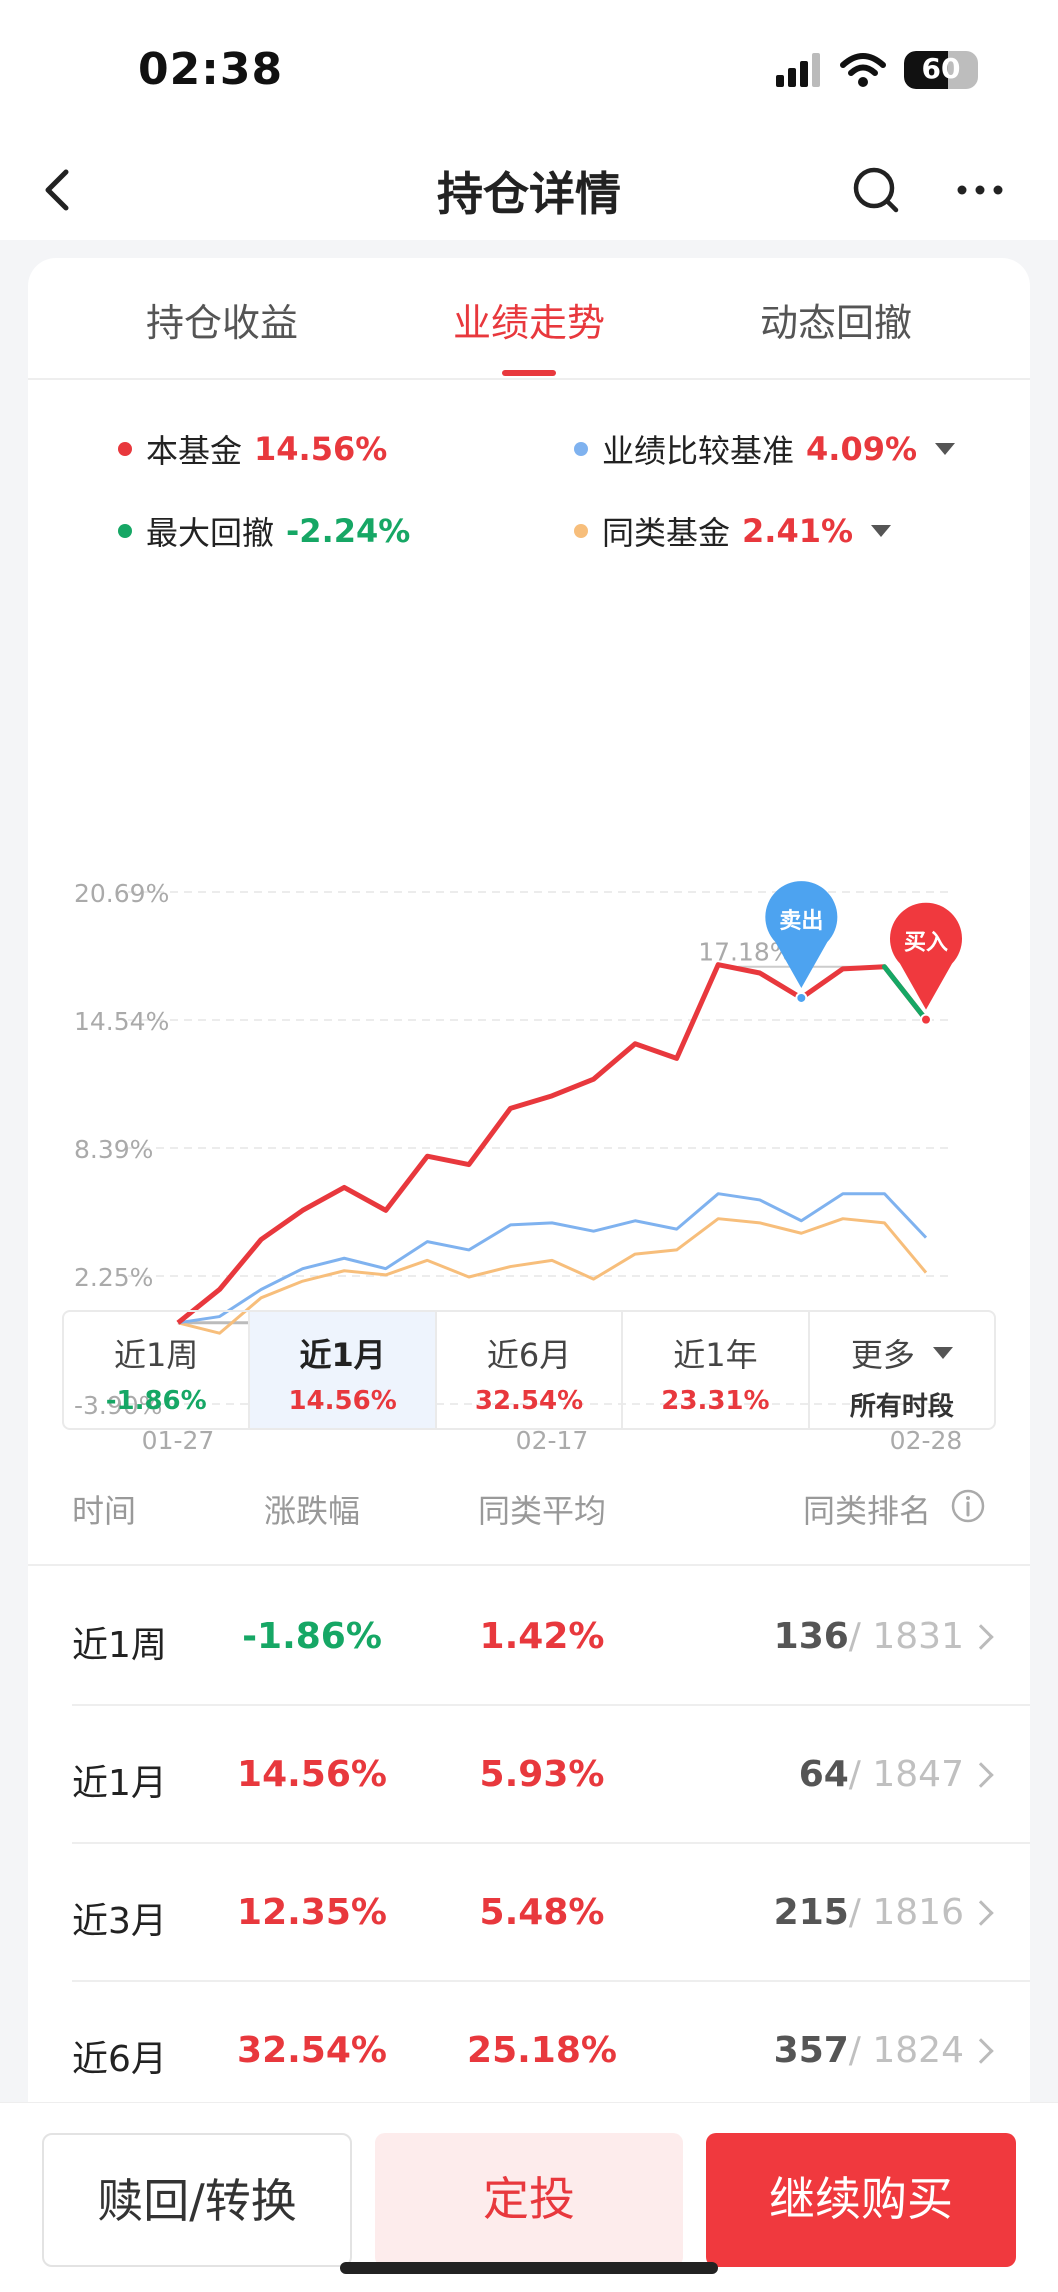 The height and width of the screenshot is (2292, 1058). I want to click on table-row: 近1周 -1.86% 1.42% 136/ 1831, so click(551, 1637).